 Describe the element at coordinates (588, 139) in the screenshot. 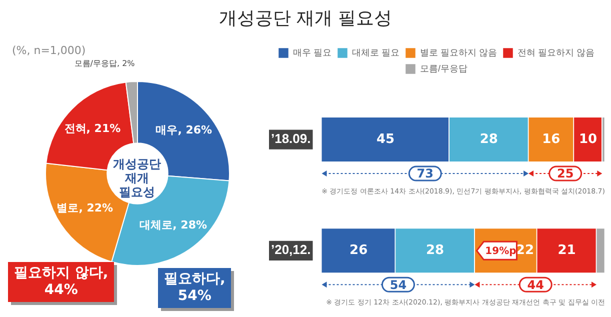

I see `data-label: 10` at that location.